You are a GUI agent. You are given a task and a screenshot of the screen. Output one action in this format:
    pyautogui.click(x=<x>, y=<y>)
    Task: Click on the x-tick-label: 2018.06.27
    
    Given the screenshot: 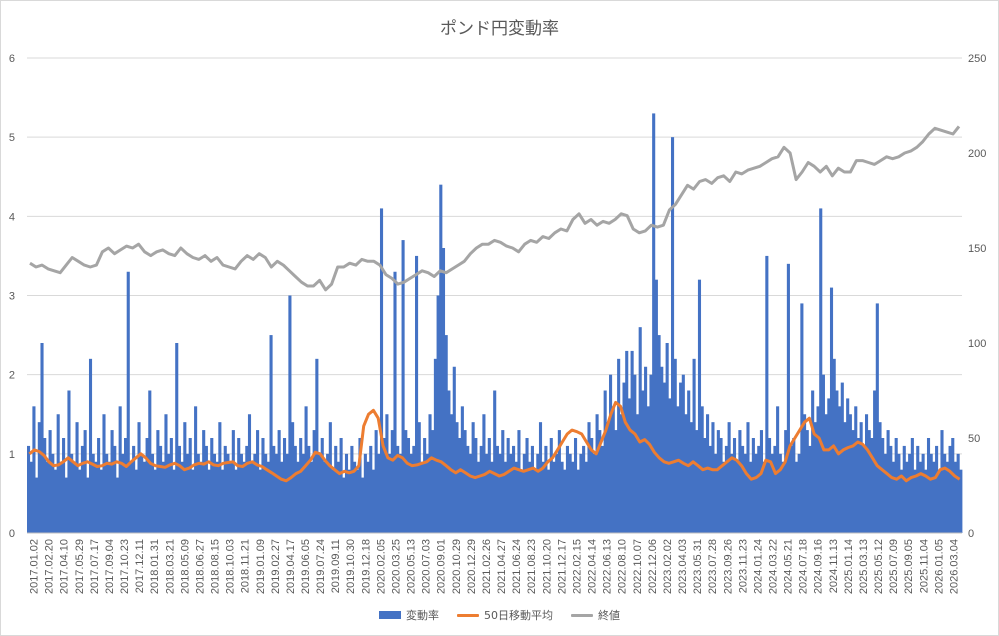 What is the action you would take?
    pyautogui.click(x=200, y=566)
    